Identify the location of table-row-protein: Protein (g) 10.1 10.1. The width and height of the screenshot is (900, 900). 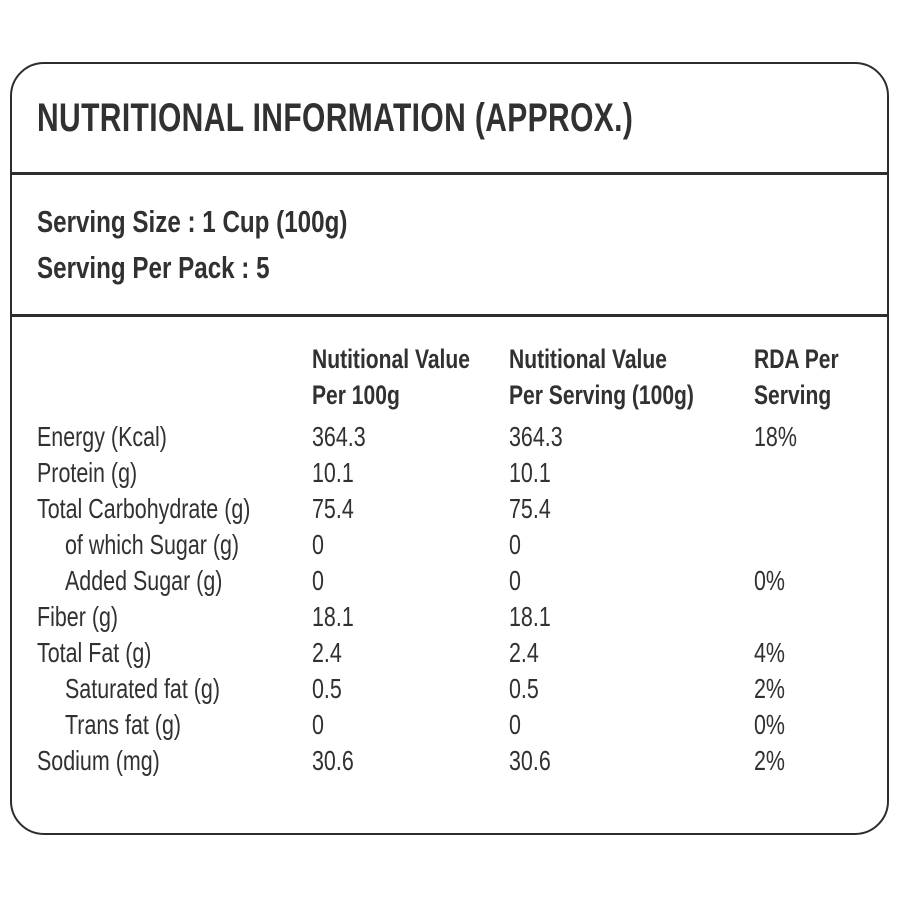
(452, 473).